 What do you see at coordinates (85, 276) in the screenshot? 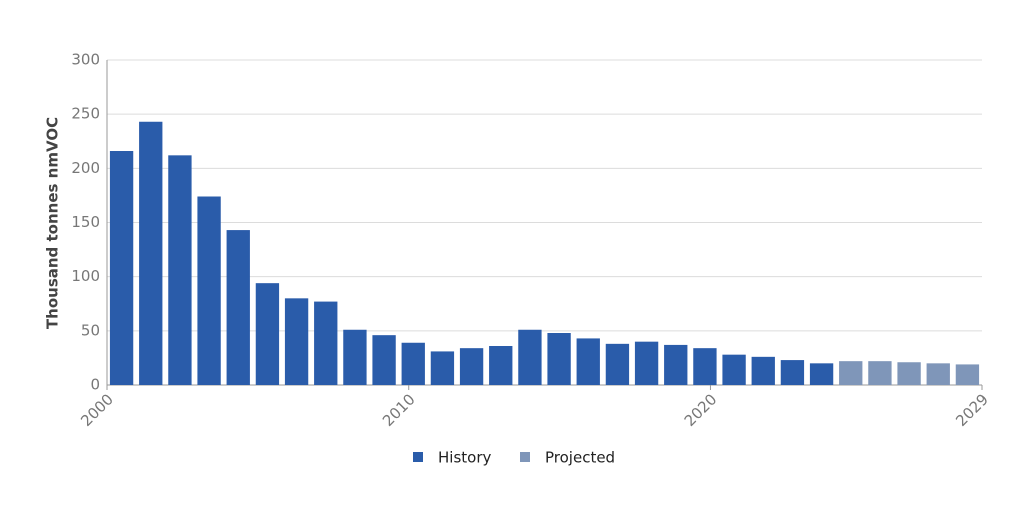
I see `y-tick-label: 100` at bounding box center [85, 276].